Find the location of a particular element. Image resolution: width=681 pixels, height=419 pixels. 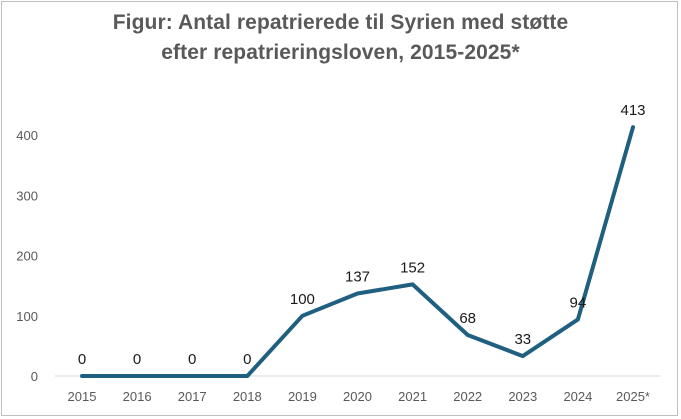

x-tick-label: 2022 is located at coordinates (467, 396).